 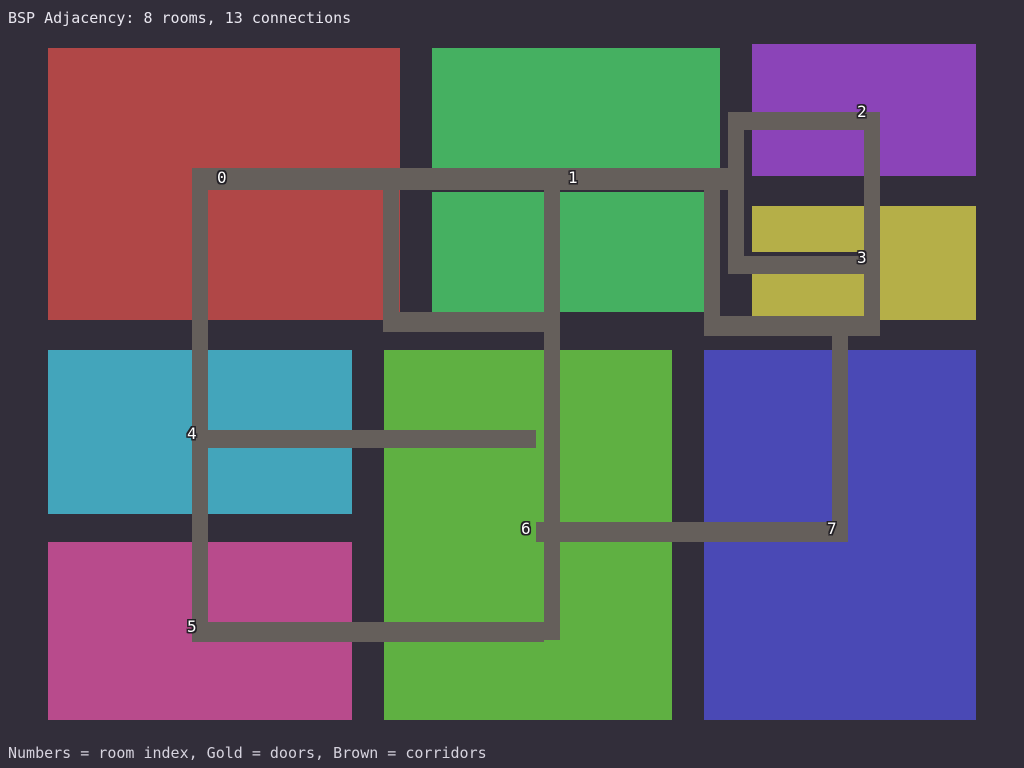 What do you see at coordinates (526, 528) in the screenshot?
I see `room-index-label: 6` at bounding box center [526, 528].